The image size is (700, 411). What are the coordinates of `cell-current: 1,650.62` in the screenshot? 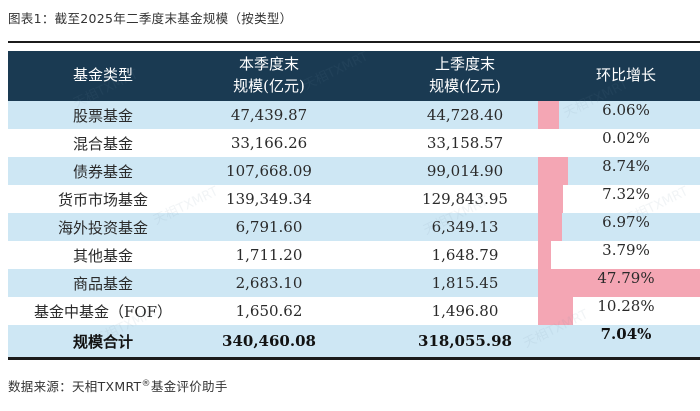 It's located at (269, 311).